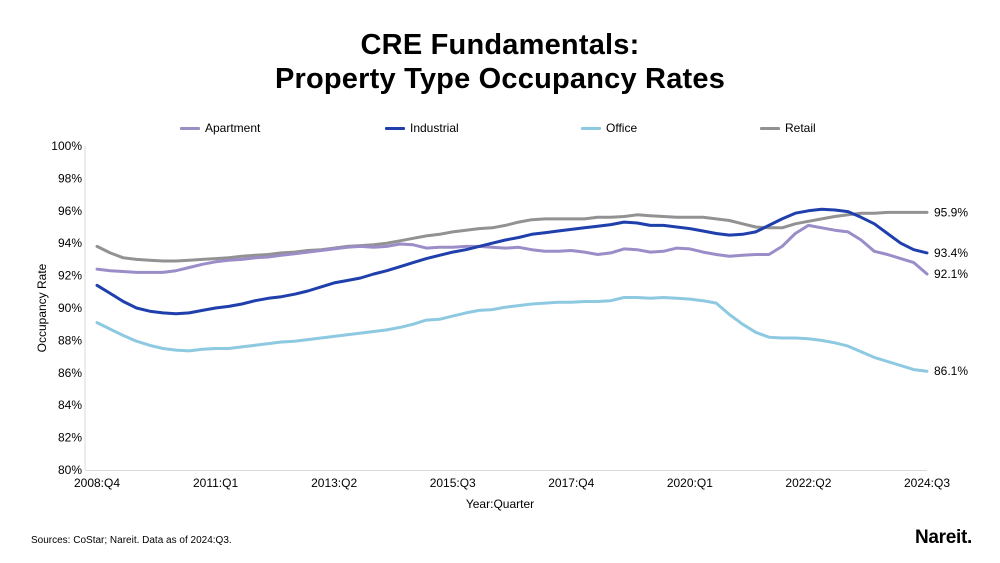 Image resolution: width=1000 pixels, height=563 pixels. What do you see at coordinates (951, 371) in the screenshot?
I see `end-label-office: 86.1%` at bounding box center [951, 371].